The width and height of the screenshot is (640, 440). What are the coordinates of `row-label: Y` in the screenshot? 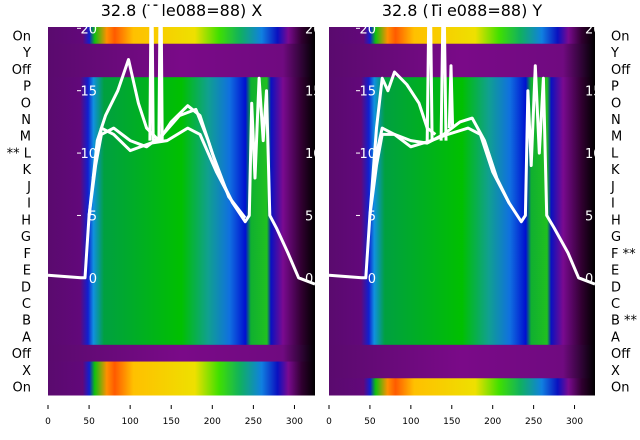 It's located at (614, 53).